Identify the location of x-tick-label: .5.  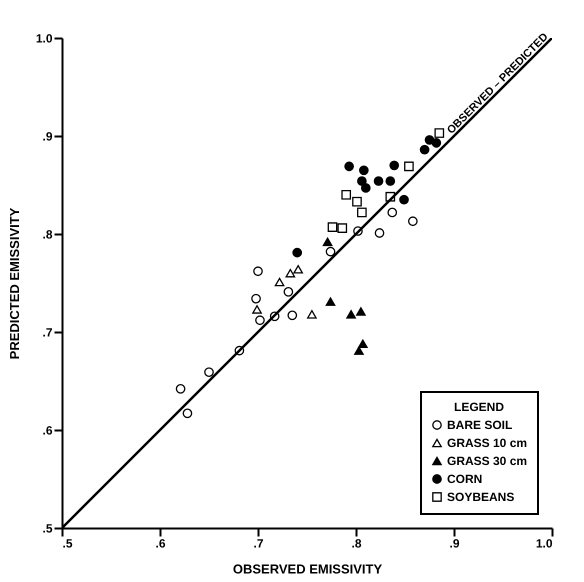
(67, 543).